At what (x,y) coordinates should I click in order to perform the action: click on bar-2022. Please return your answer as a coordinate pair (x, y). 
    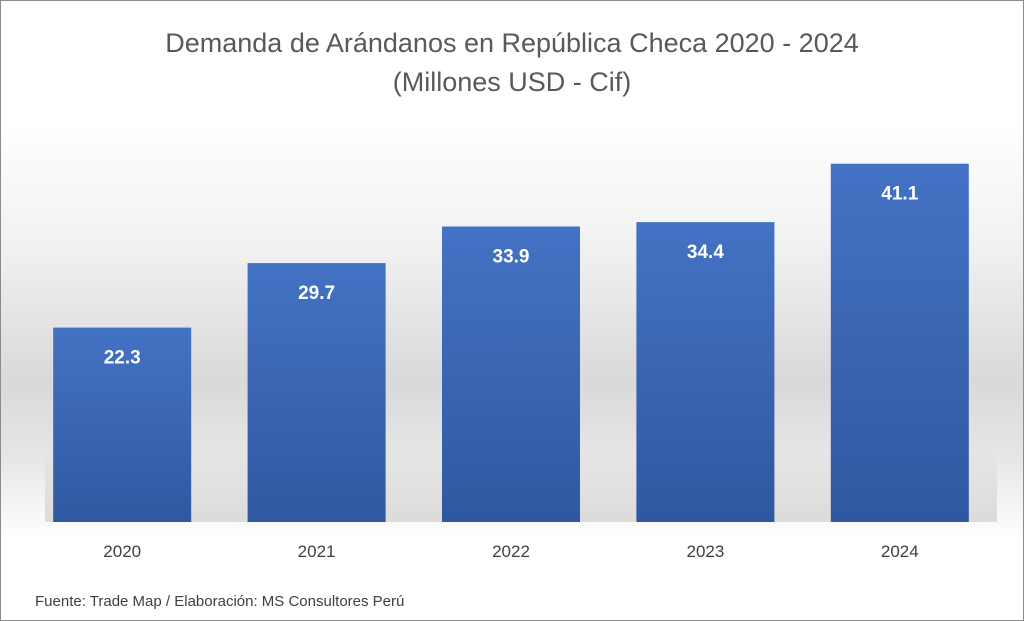
    Looking at the image, I should click on (511, 374).